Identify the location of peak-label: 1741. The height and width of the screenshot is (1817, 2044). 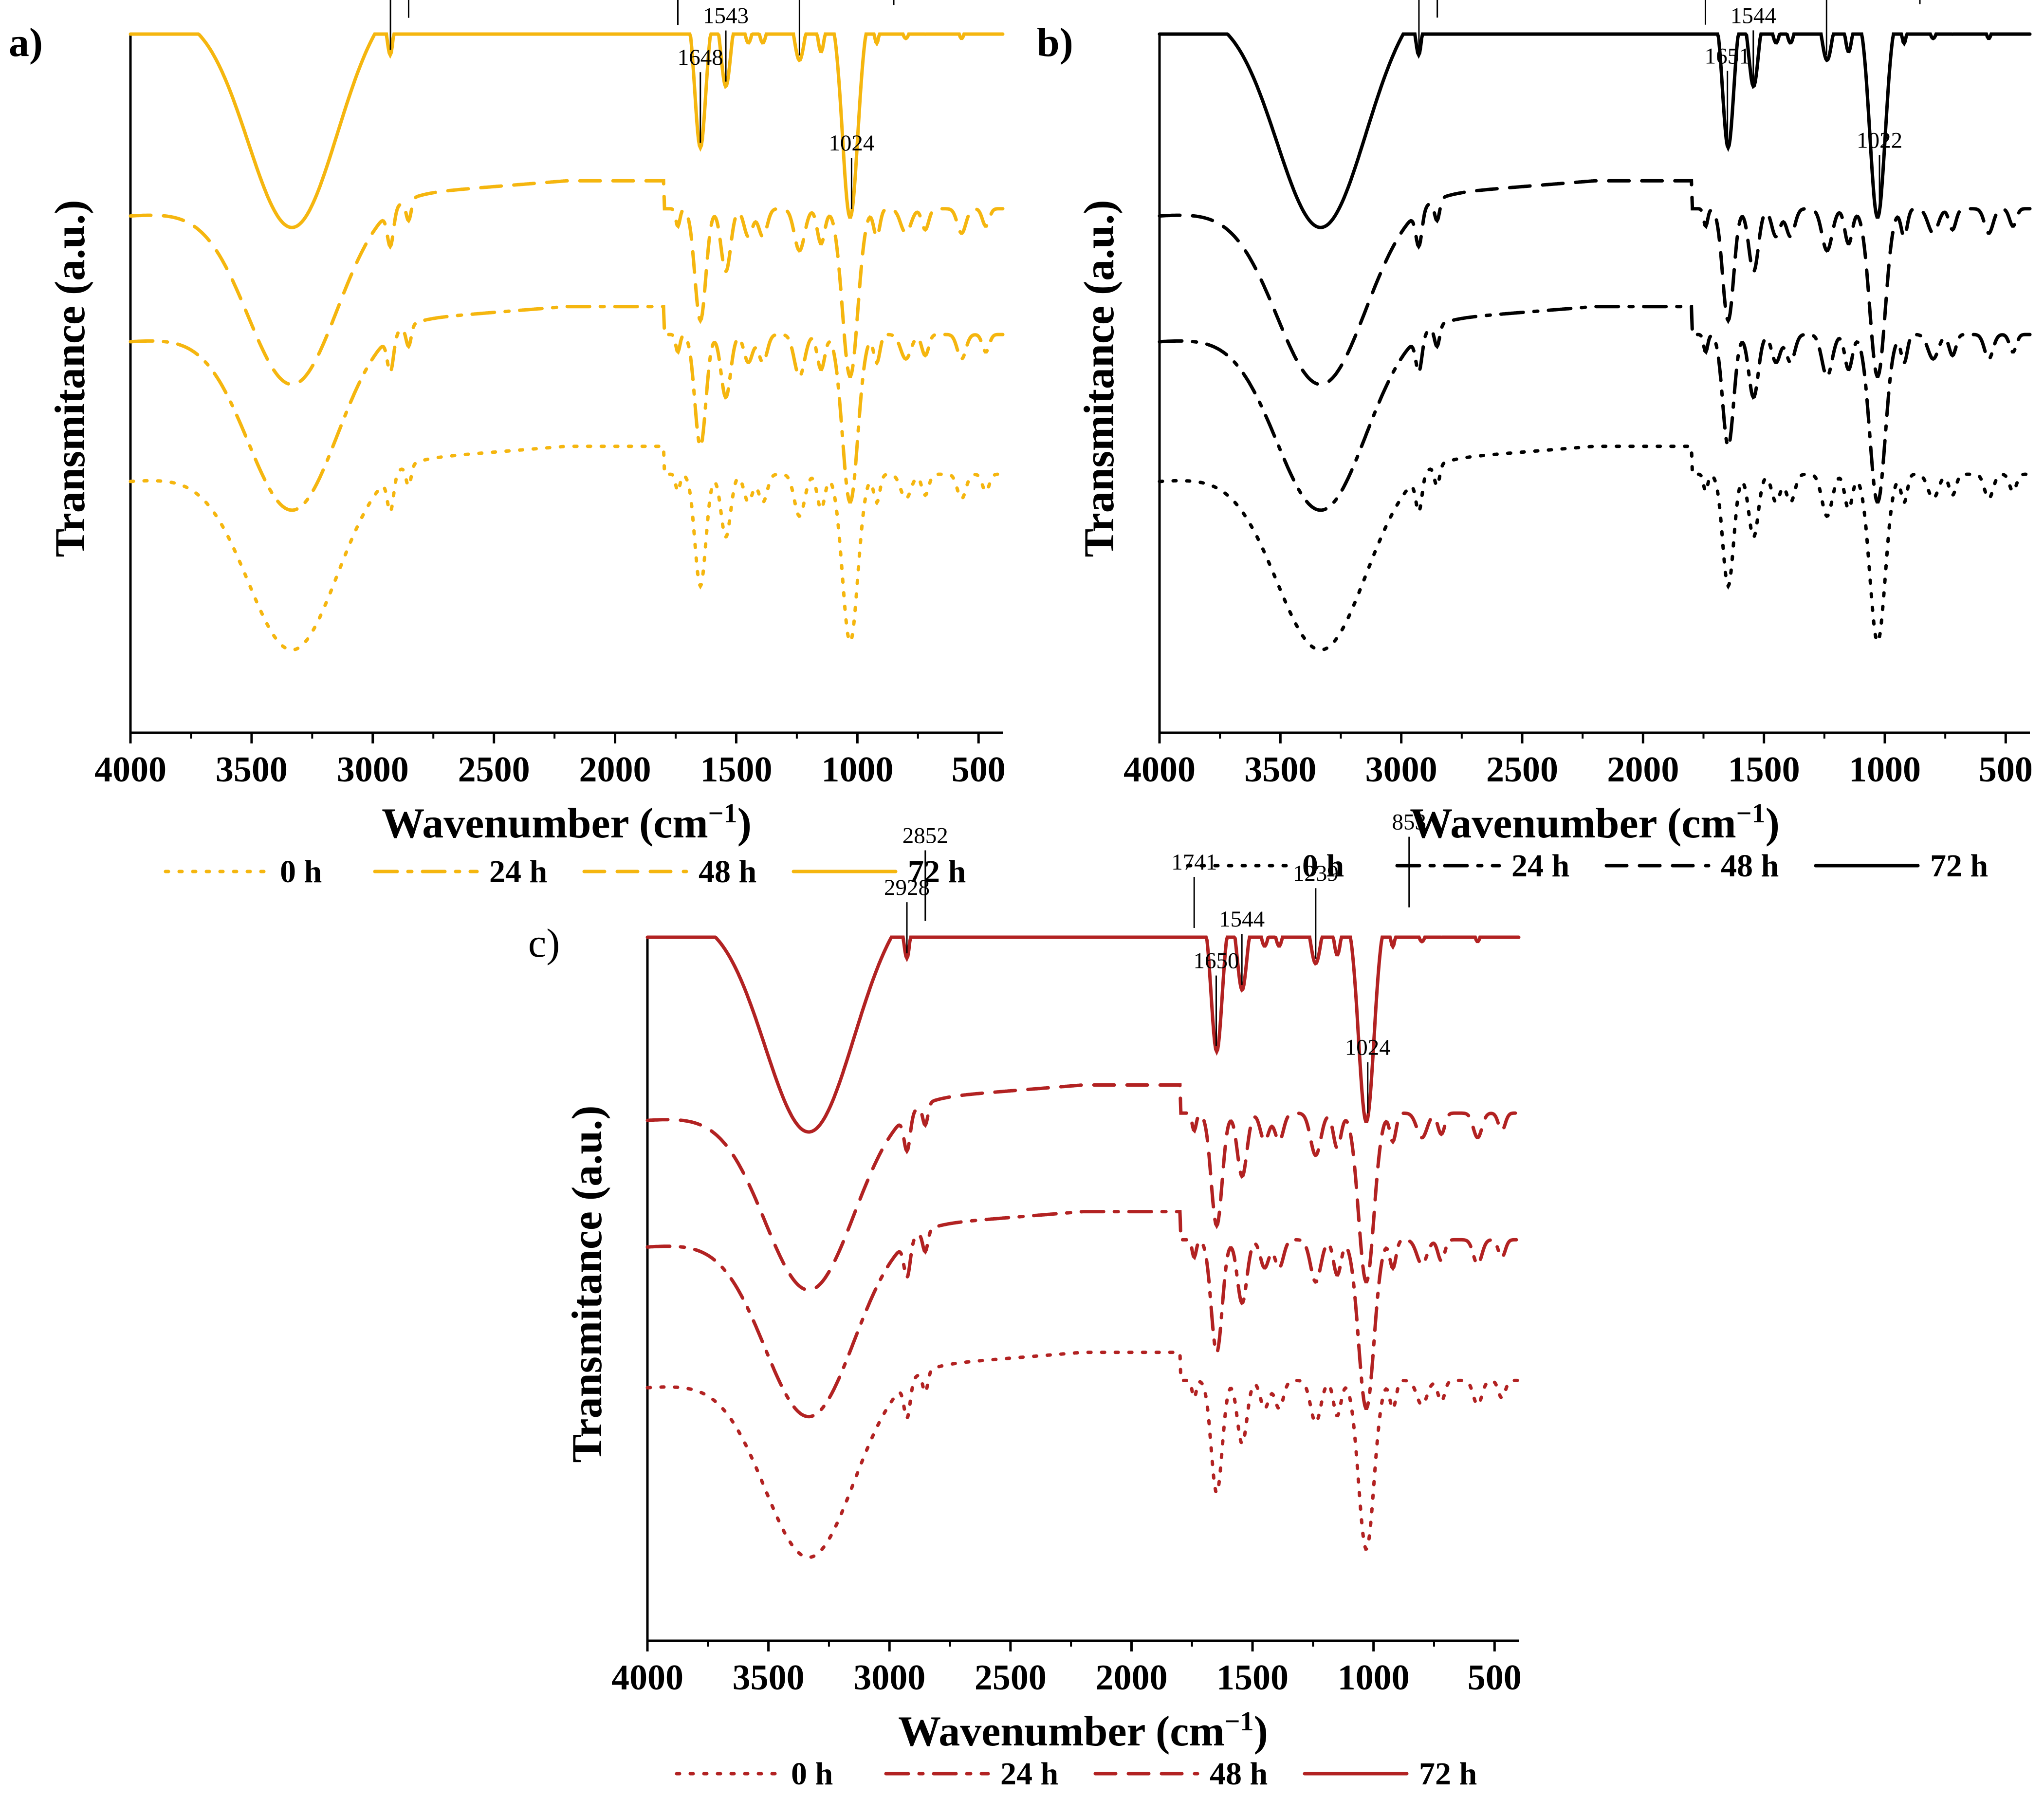
(1194, 862).